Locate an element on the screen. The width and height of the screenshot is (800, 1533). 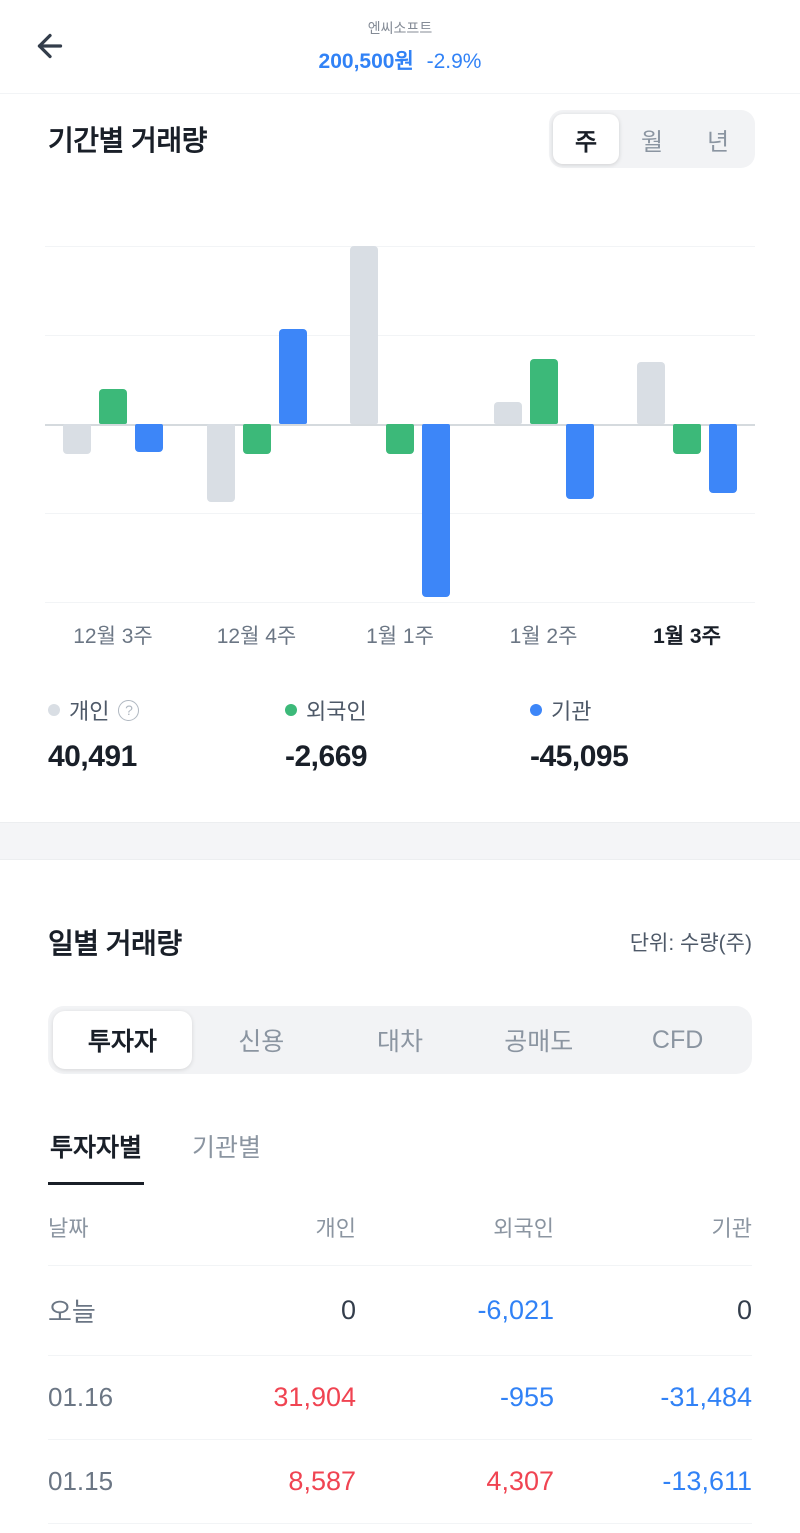
value-cell: 4,307 is located at coordinates (520, 1481).